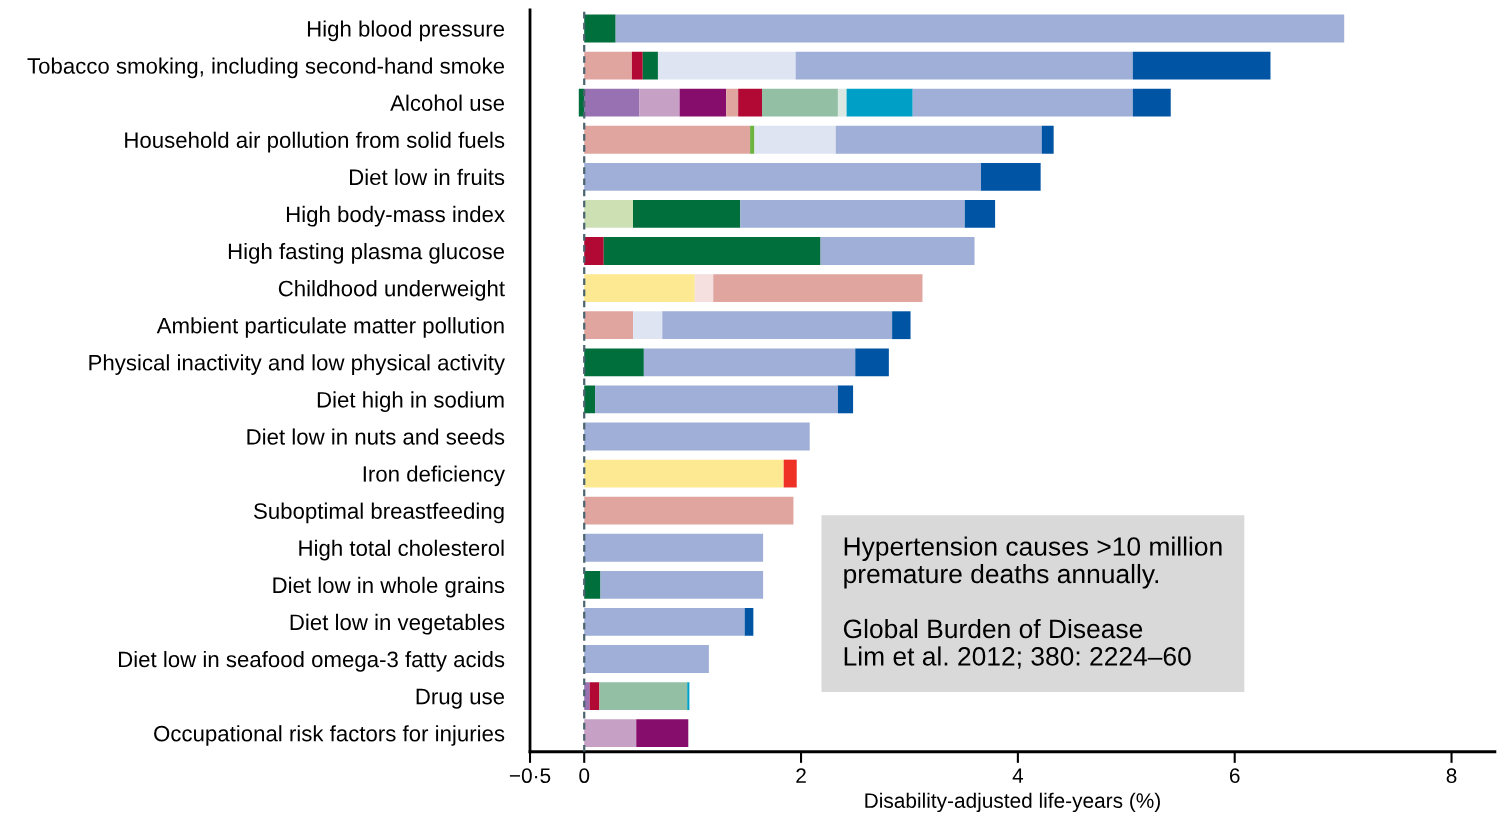  Describe the element at coordinates (1234, 776) in the screenshot. I see `x-tick-label: 6` at that location.